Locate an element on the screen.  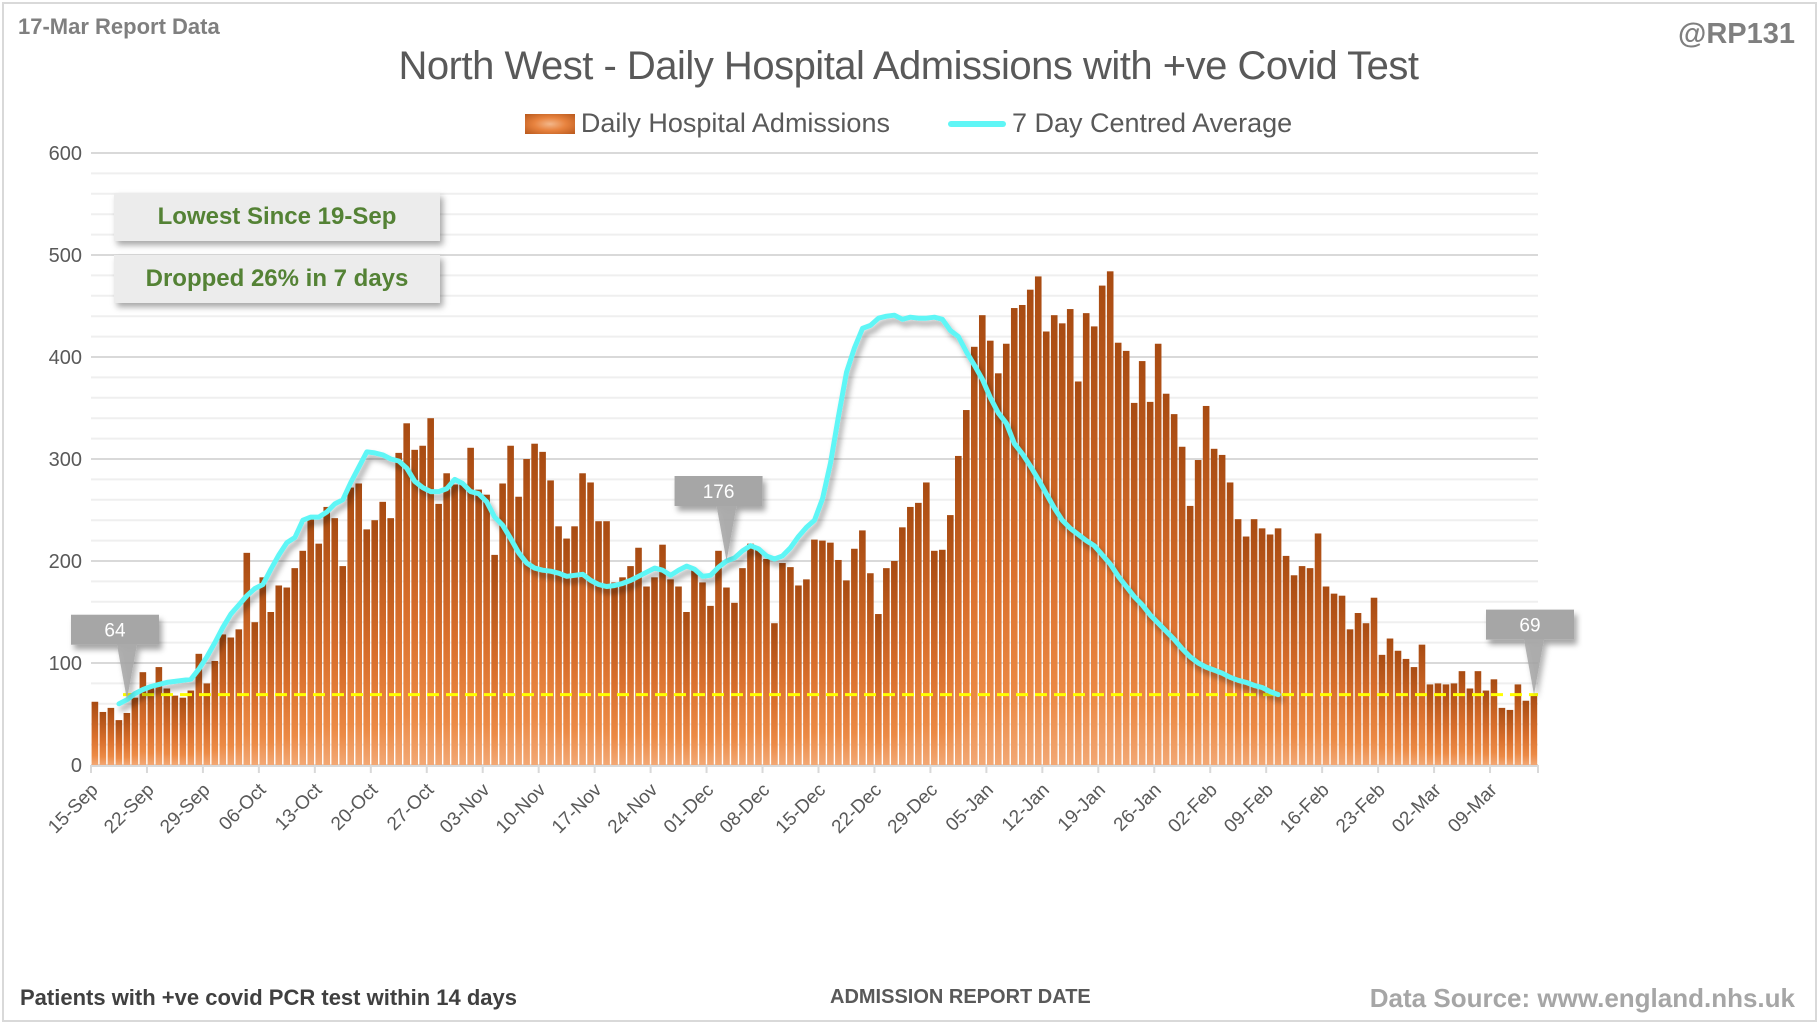
x-tick-label: 06-Oct is located at coordinates (243, 807).